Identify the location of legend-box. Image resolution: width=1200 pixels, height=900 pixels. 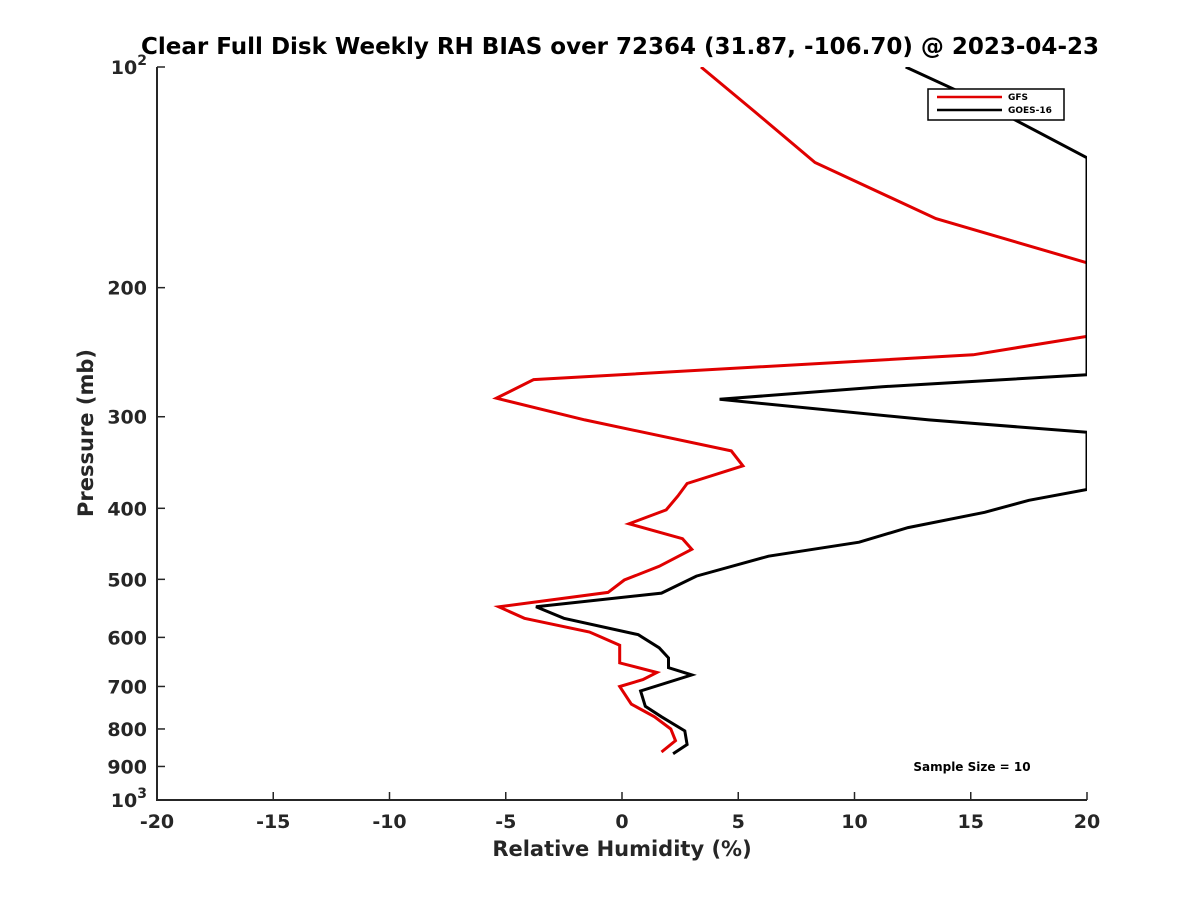
(996, 104).